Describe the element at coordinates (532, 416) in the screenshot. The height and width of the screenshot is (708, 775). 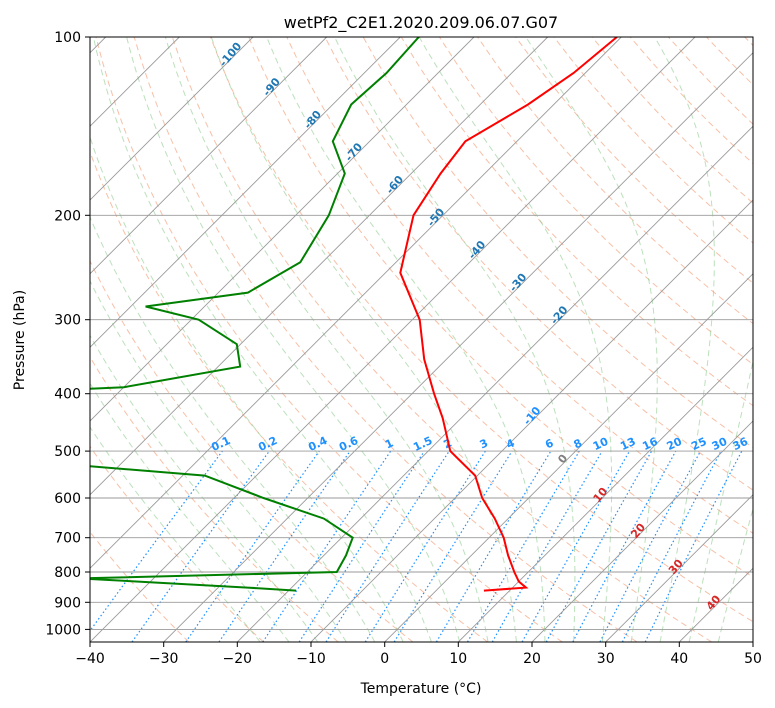
I see `isotherm-label: -10` at that location.